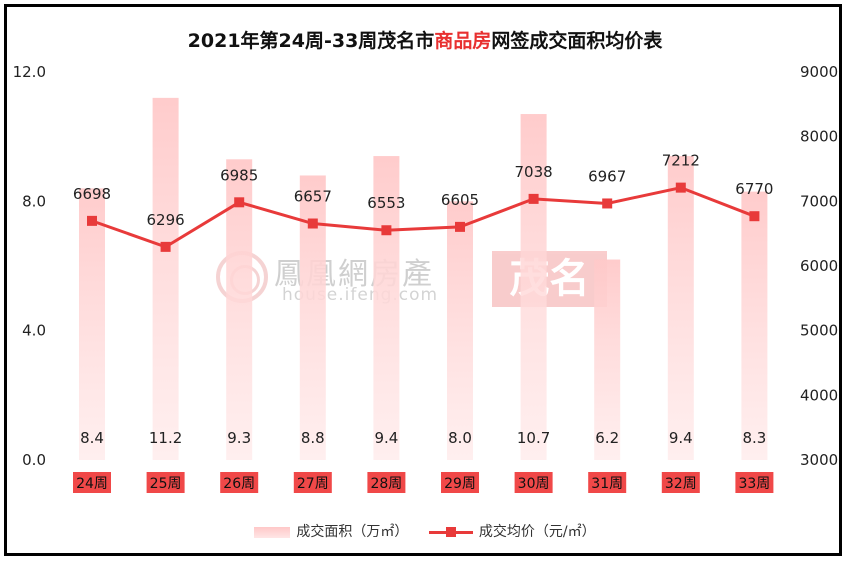 Image resolution: width=850 pixels, height=564 pixels. What do you see at coordinates (819, 137) in the screenshot?
I see `right-axis-tick: 8000` at bounding box center [819, 137].